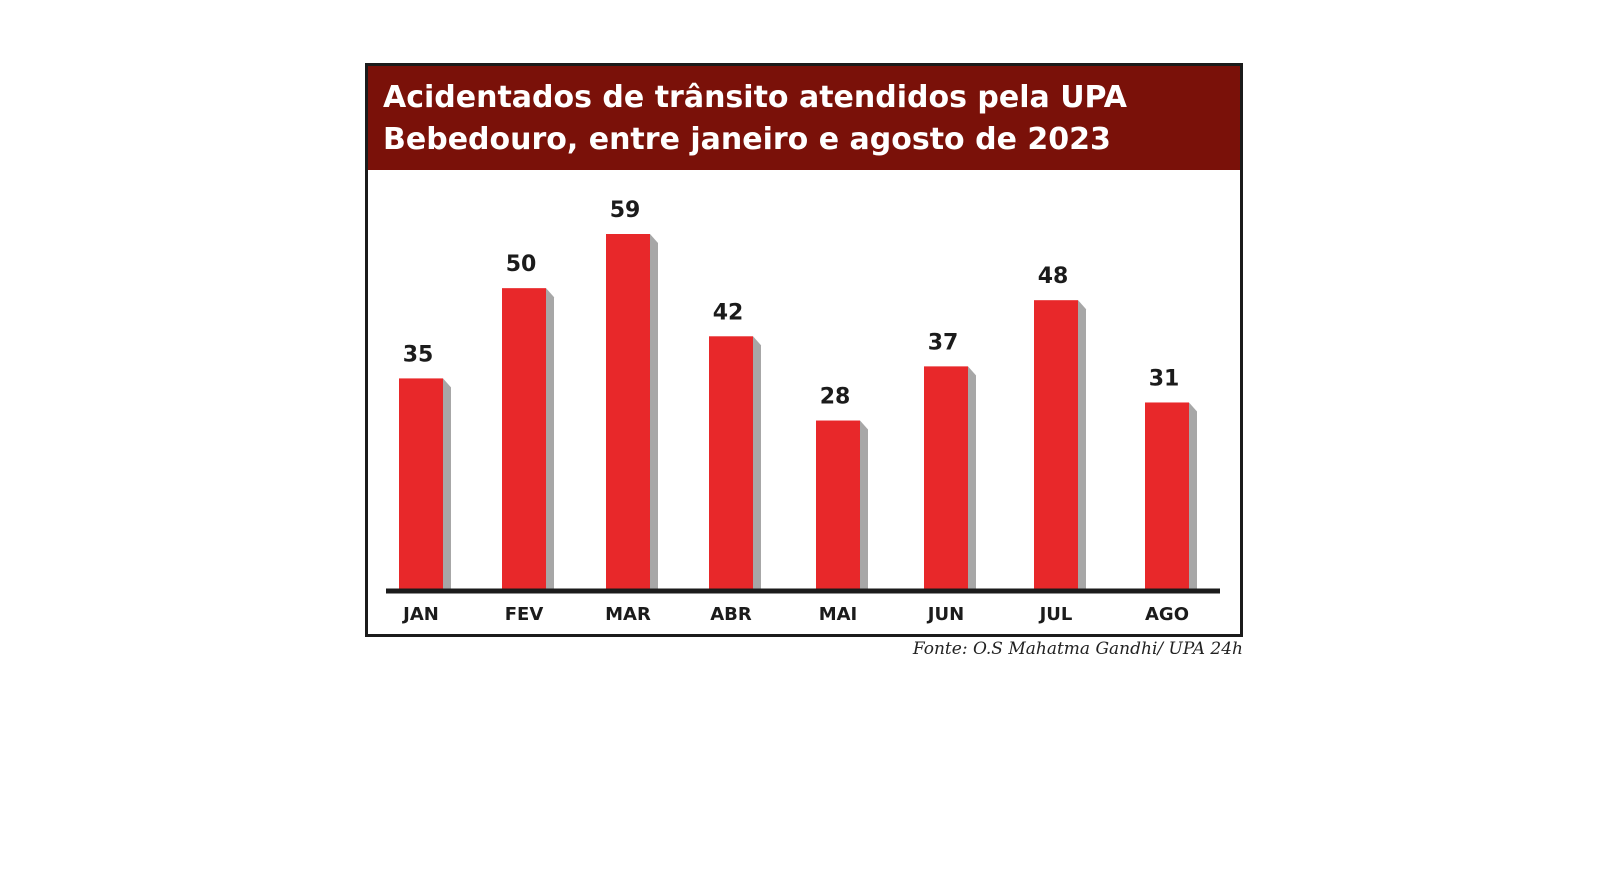  I want to click on category-label-mai: MAI, so click(838, 614).